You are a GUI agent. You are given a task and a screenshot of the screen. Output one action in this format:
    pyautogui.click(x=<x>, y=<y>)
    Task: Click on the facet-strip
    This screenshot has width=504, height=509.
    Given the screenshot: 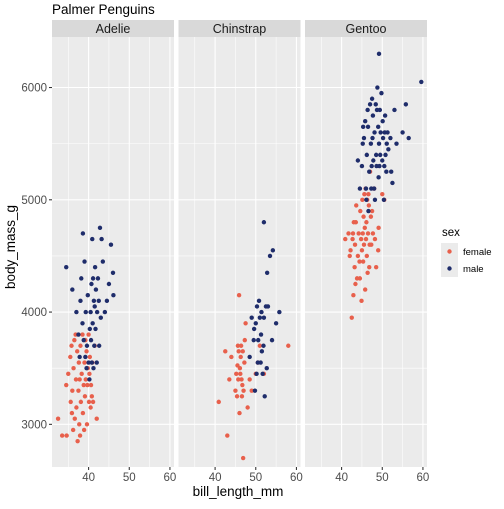 What is the action you would take?
    pyautogui.click(x=113, y=28)
    